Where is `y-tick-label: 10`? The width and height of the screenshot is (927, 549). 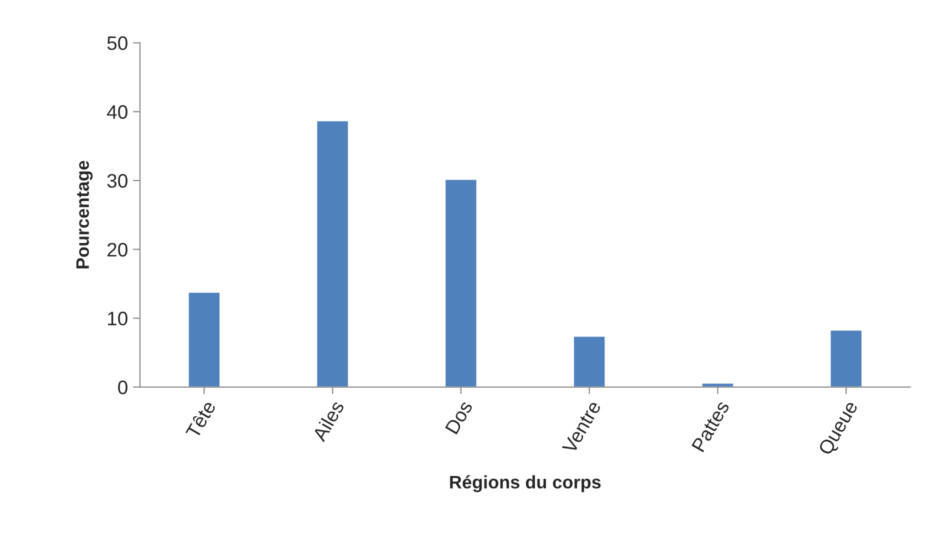
y-tick-label: 10 is located at coordinates (118, 319).